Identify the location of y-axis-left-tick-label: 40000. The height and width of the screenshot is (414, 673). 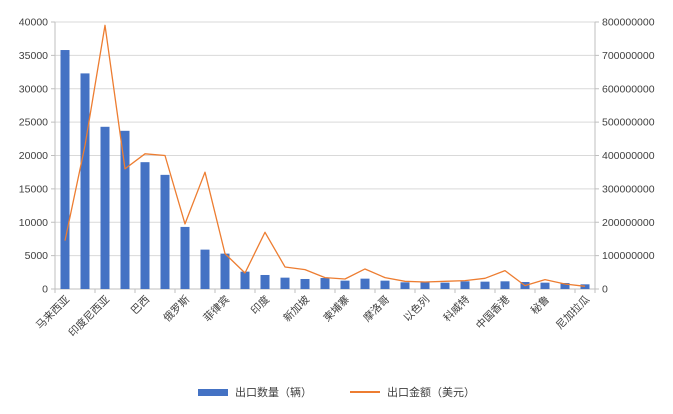
(33, 23).